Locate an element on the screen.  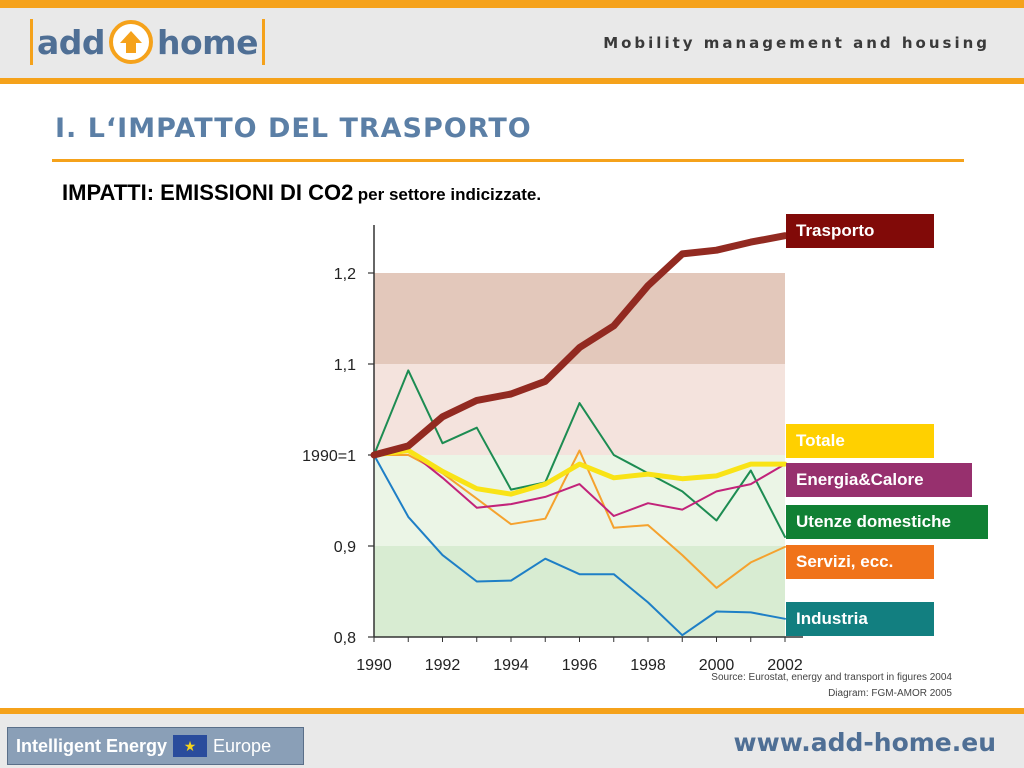
legend-label-5: Trasporto is located at coordinates (860, 231).